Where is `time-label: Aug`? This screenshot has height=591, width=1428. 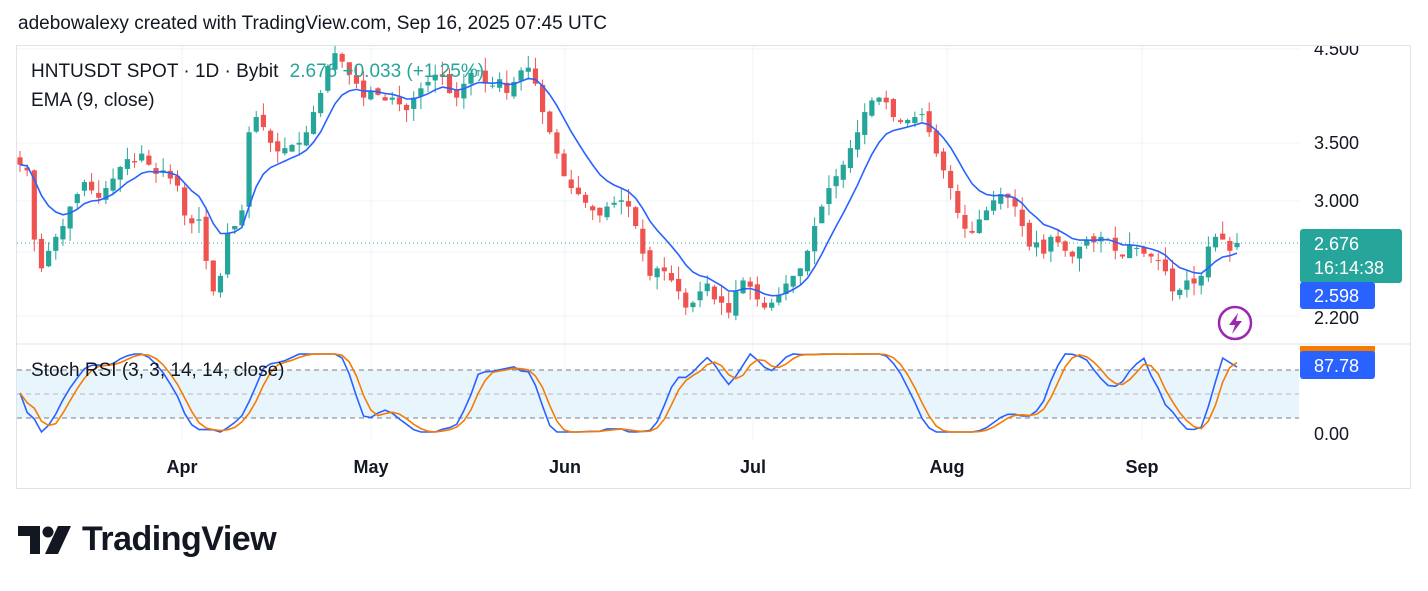 time-label: Aug is located at coordinates (947, 467).